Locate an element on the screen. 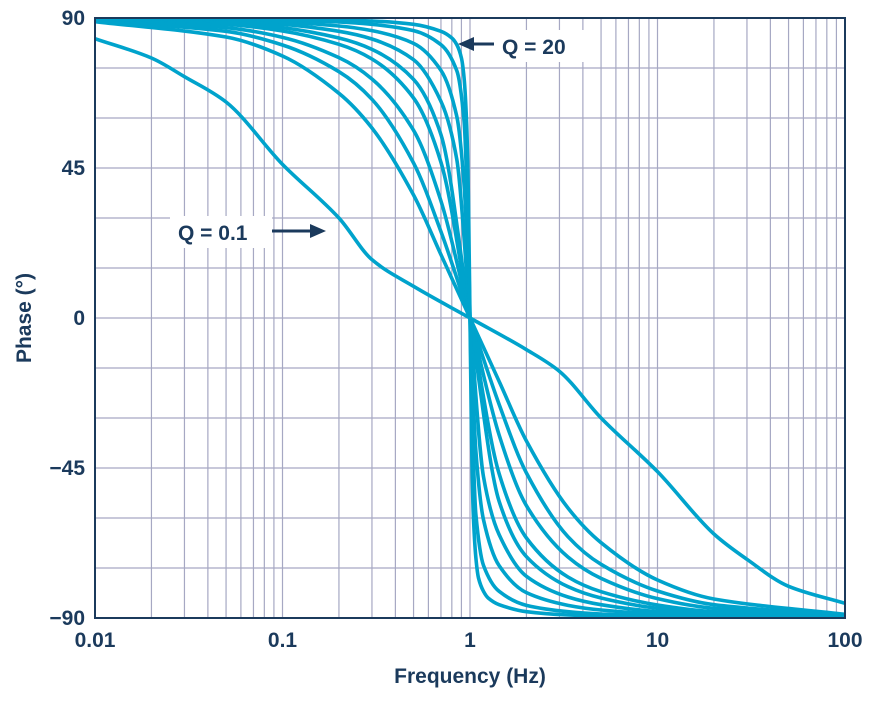 The height and width of the screenshot is (701, 881). annotation-q01-label: Q = 0.1 is located at coordinates (213, 233).